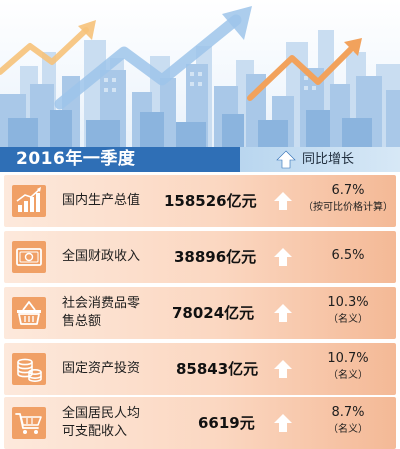 This screenshot has width=400, height=449. Describe the element at coordinates (29, 257) in the screenshot. I see `banknote-icon` at that location.